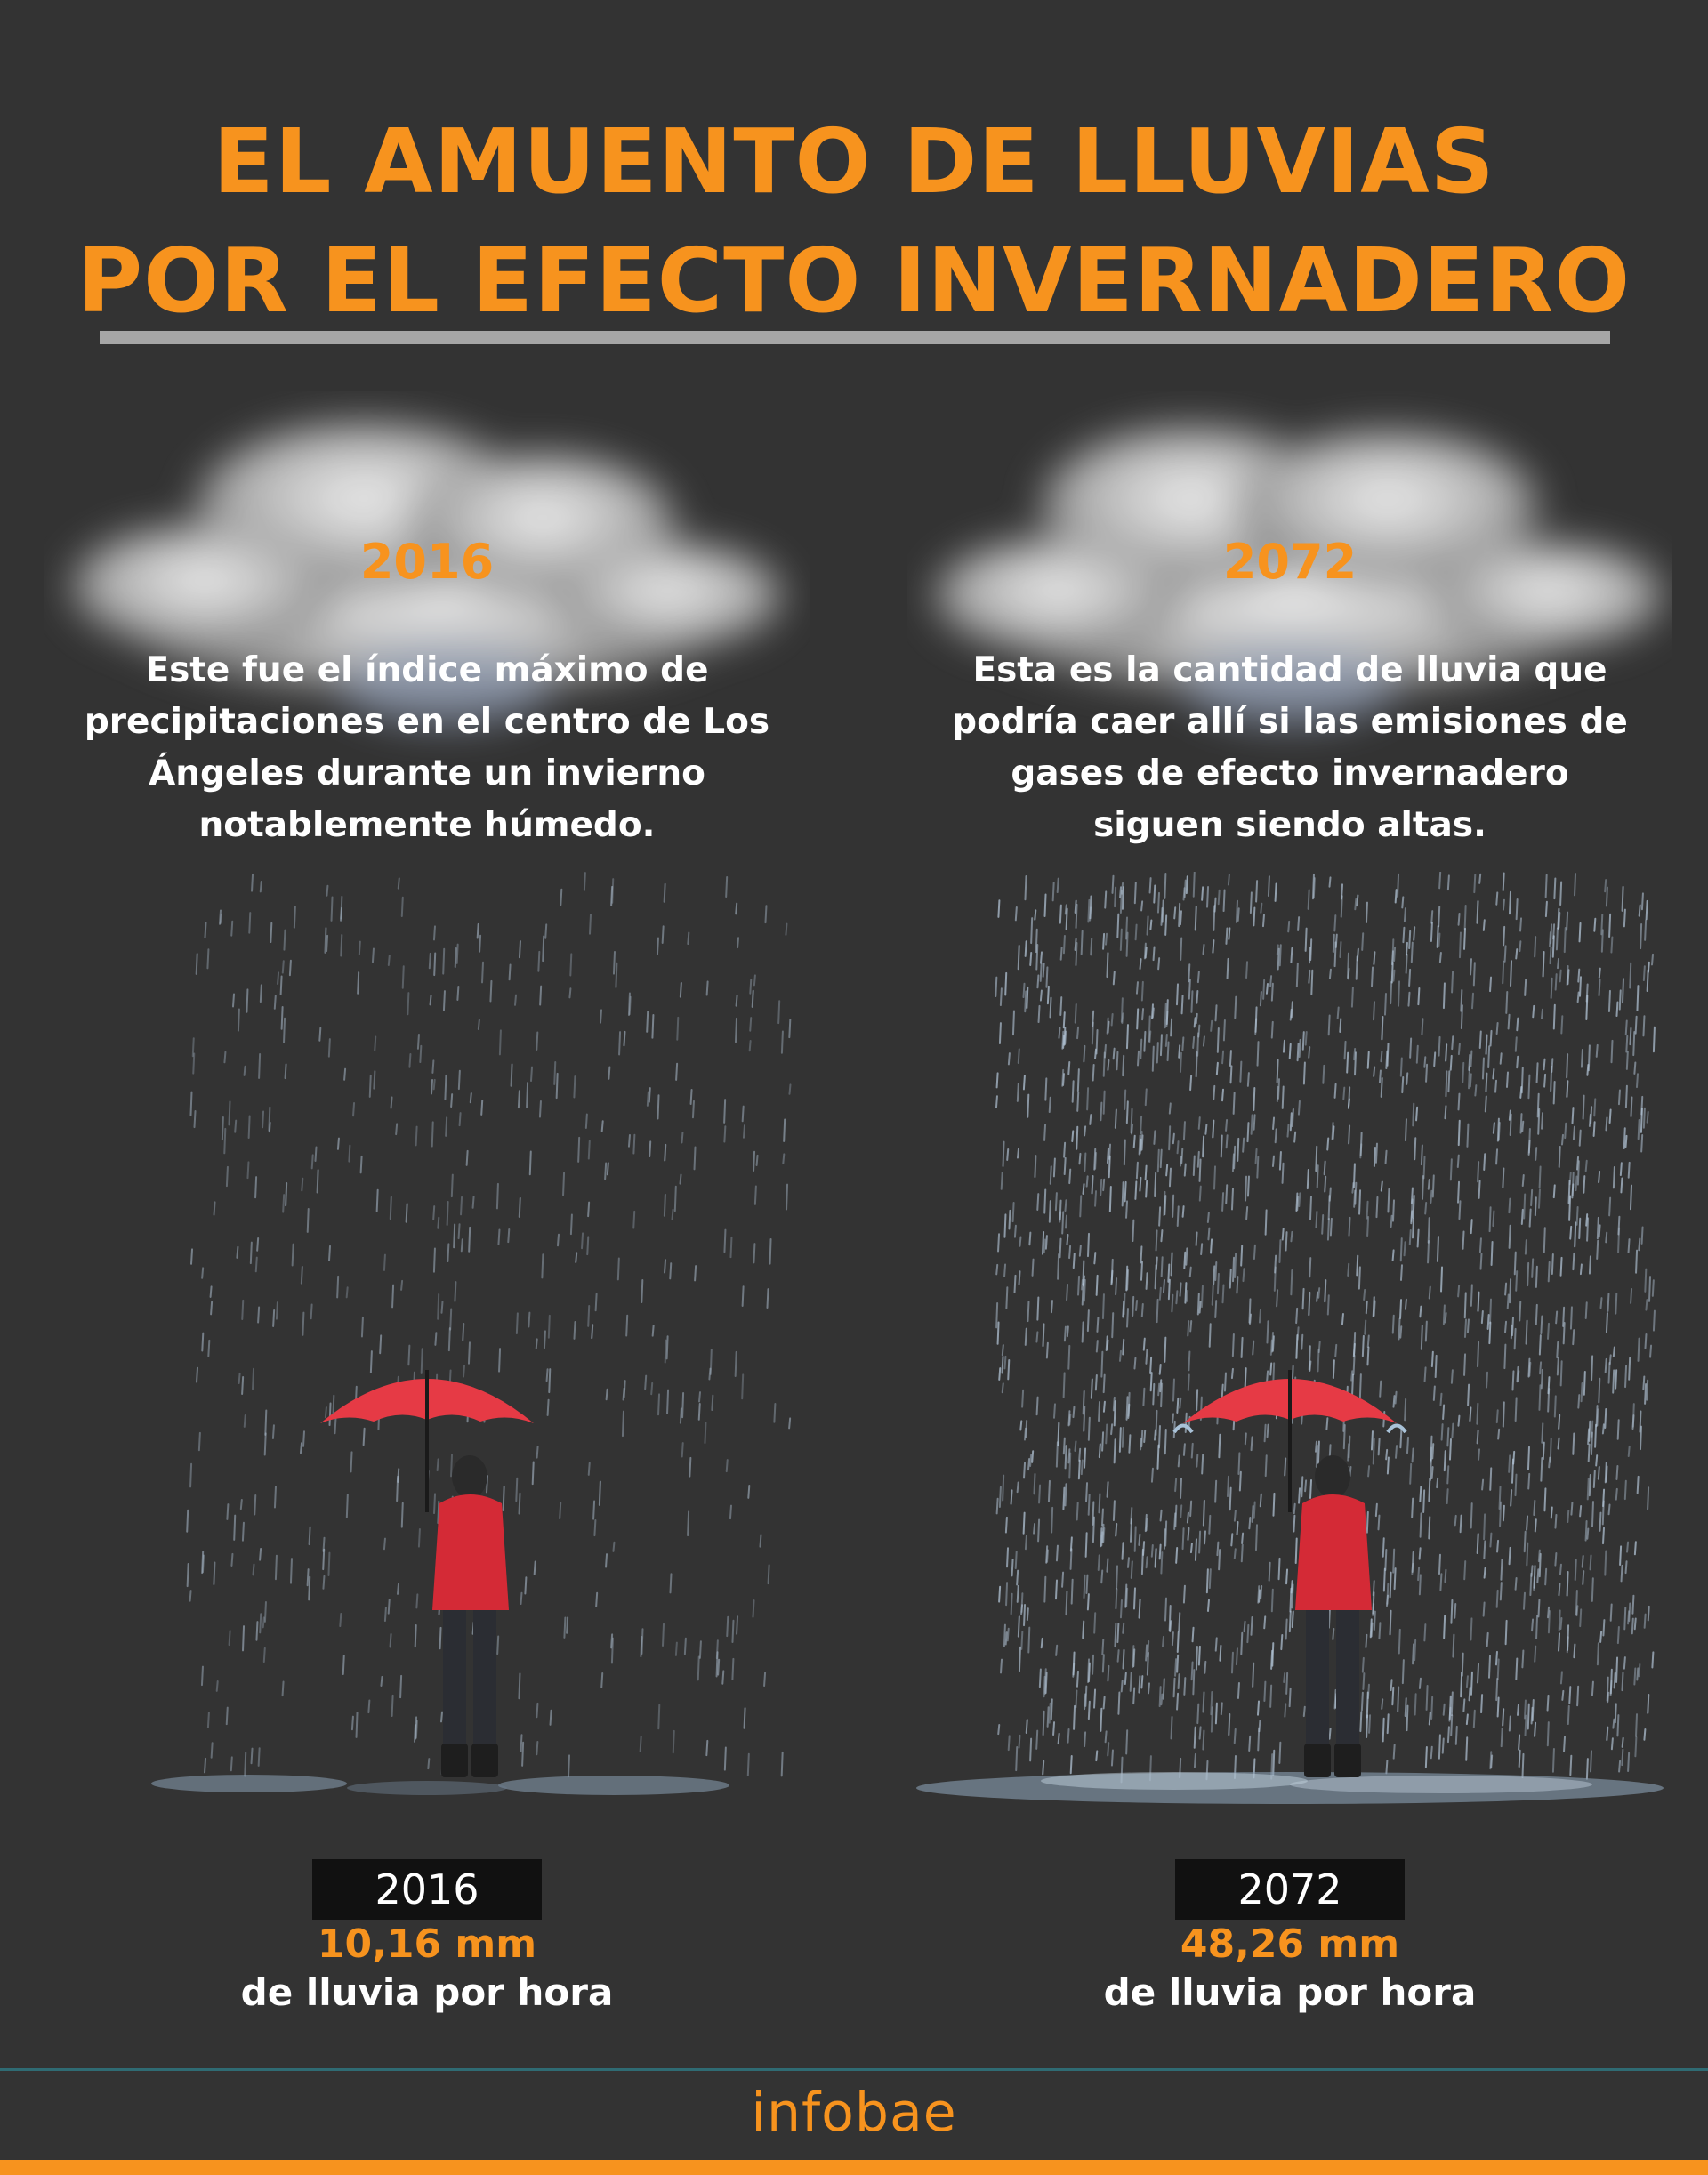 This screenshot has width=1708, height=2175. Describe the element at coordinates (854, 2113) in the screenshot. I see `infobae-logo: infobae` at that location.